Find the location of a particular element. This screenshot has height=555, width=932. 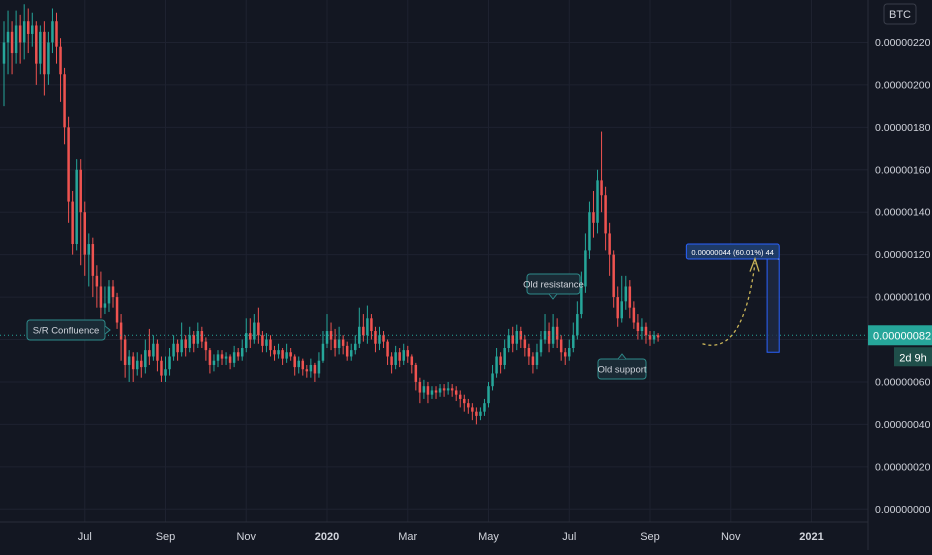

current-price-tag is located at coordinates (900, 335).